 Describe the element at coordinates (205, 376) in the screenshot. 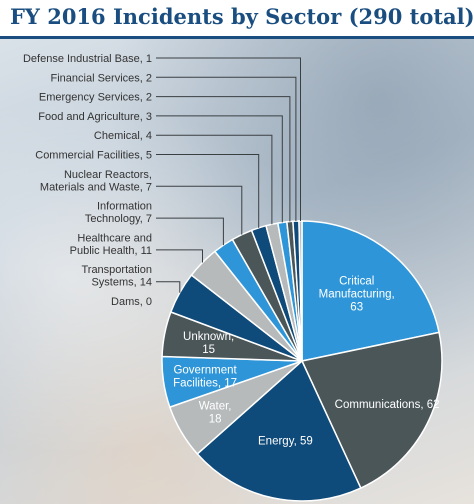

I see `slice-label-government-facilities: Government Facilities, 17` at that location.